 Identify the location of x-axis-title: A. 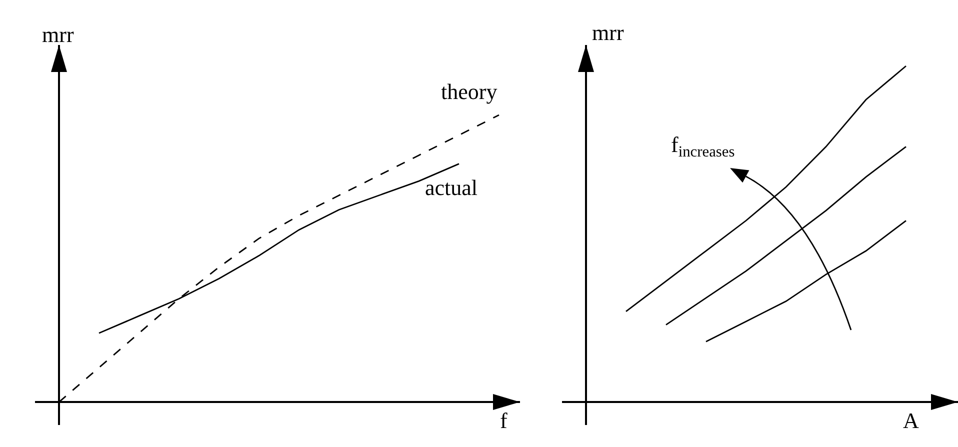
(911, 420).